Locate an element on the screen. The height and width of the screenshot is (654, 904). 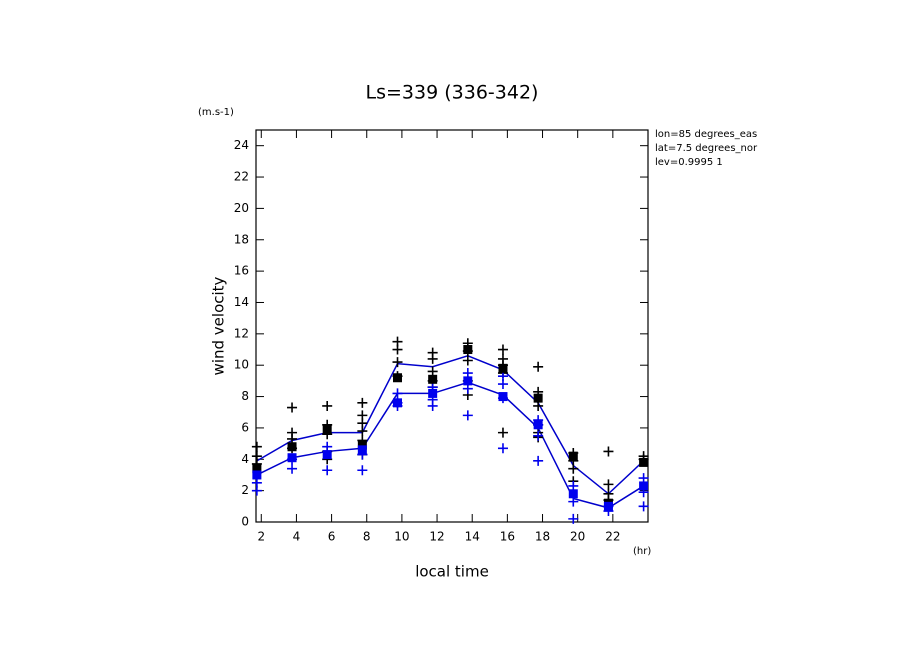
y-tick-label: 8 is located at coordinates (245, 396).